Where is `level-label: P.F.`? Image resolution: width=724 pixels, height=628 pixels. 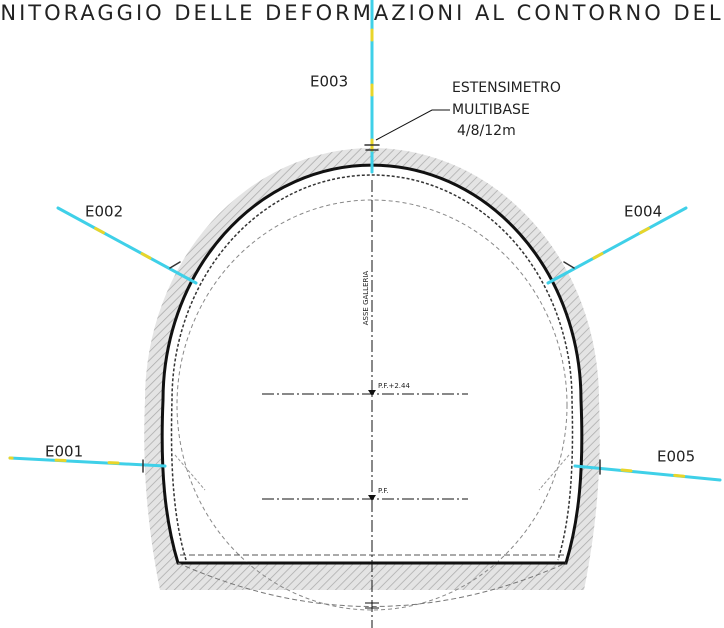
level-label: P.F. is located at coordinates (383, 491).